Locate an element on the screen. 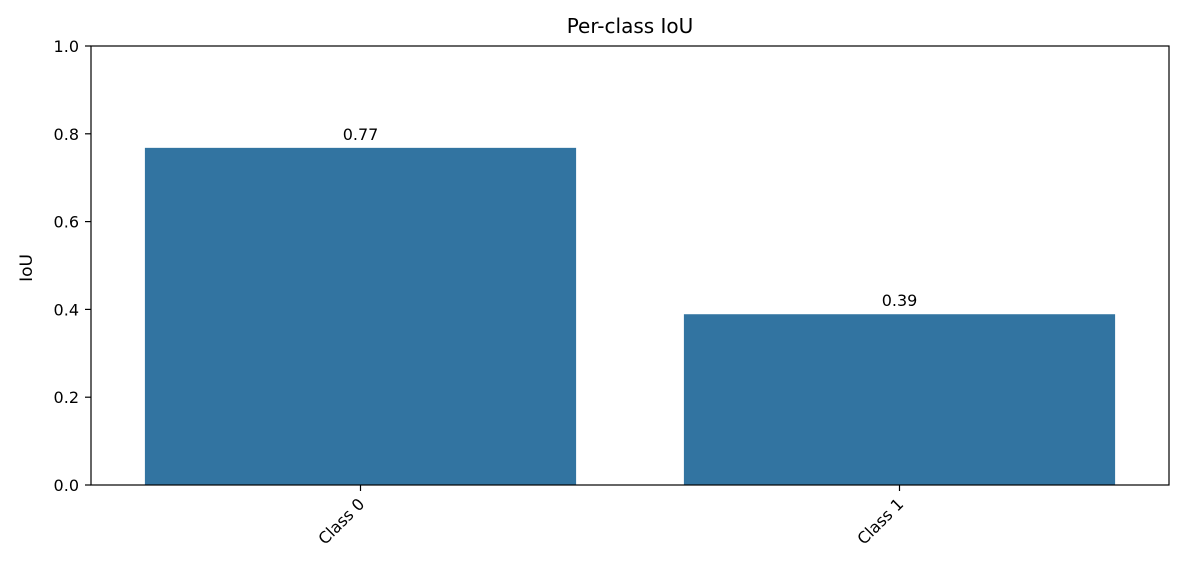  y-axis-label: IoU is located at coordinates (27, 268).